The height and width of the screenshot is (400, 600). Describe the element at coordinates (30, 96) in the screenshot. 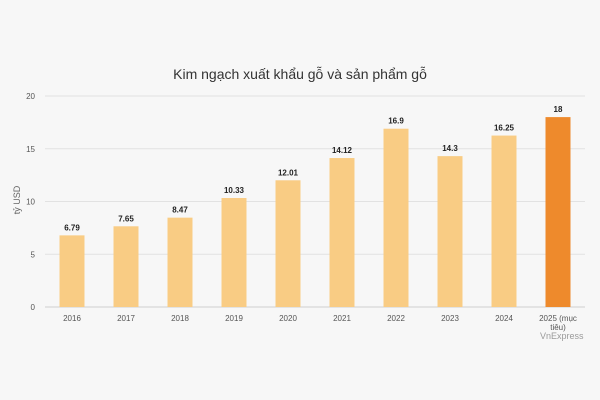

I see `y-tick-label: 20` at that location.